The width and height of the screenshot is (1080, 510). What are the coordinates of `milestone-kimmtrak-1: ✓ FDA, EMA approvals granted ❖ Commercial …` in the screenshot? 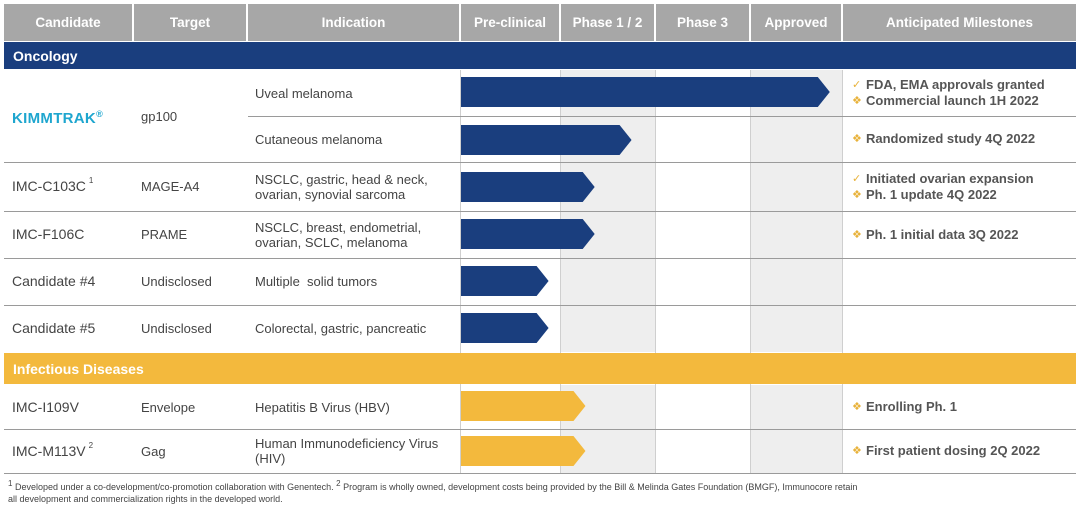 It's located at (948, 92).